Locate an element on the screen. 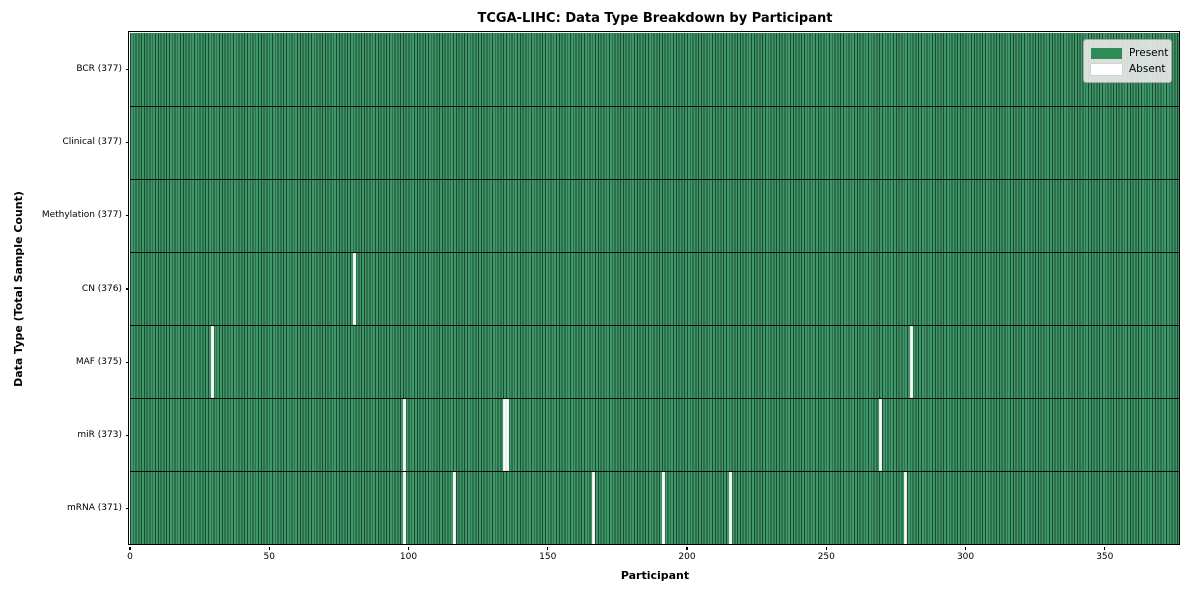 The image size is (1200, 600). legend: Present Absent is located at coordinates (1127, 61).